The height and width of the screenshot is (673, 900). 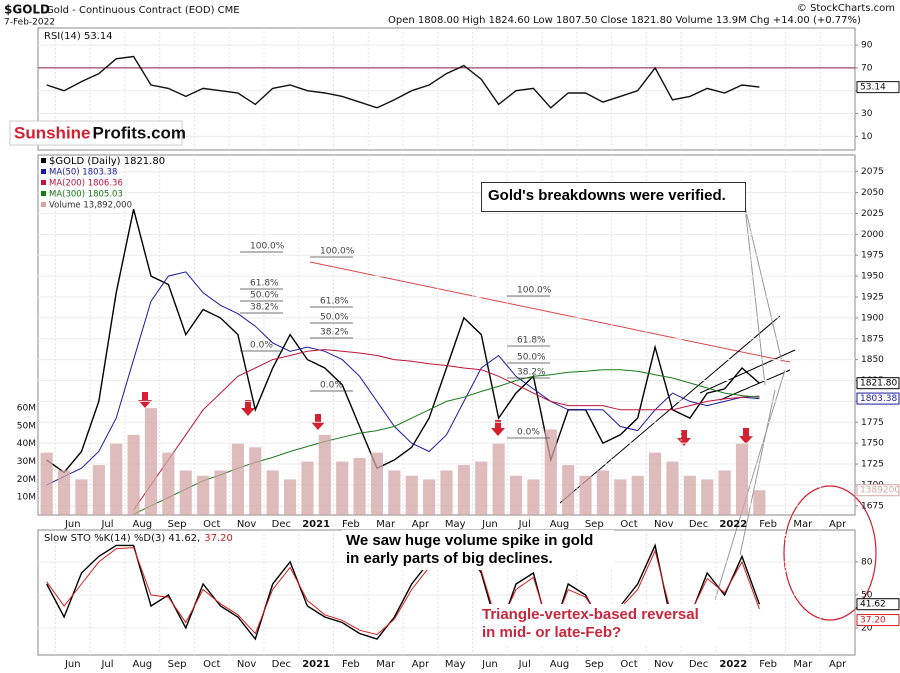 I want to click on y-tick-label: 20, so click(x=867, y=629).